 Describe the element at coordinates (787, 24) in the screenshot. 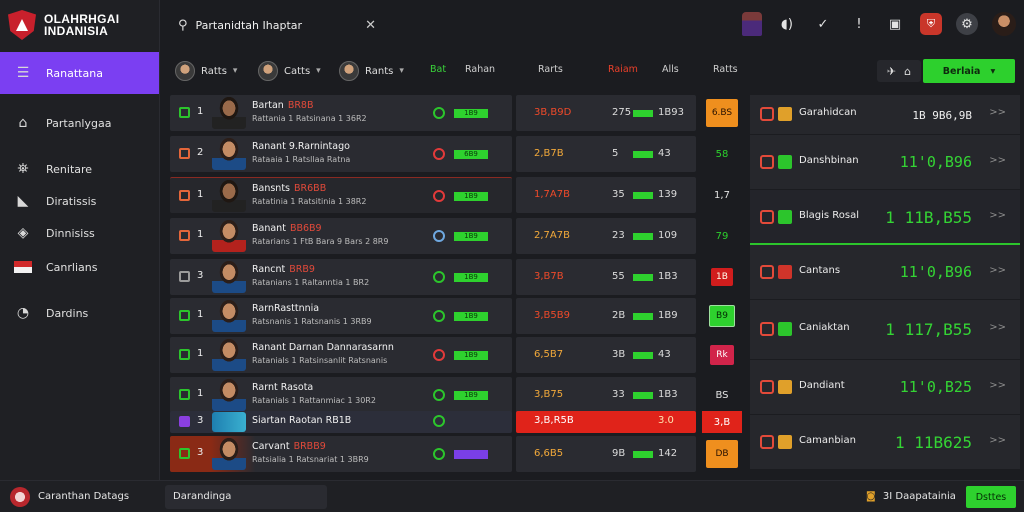

I see `sound-icon: ◖)` at that location.